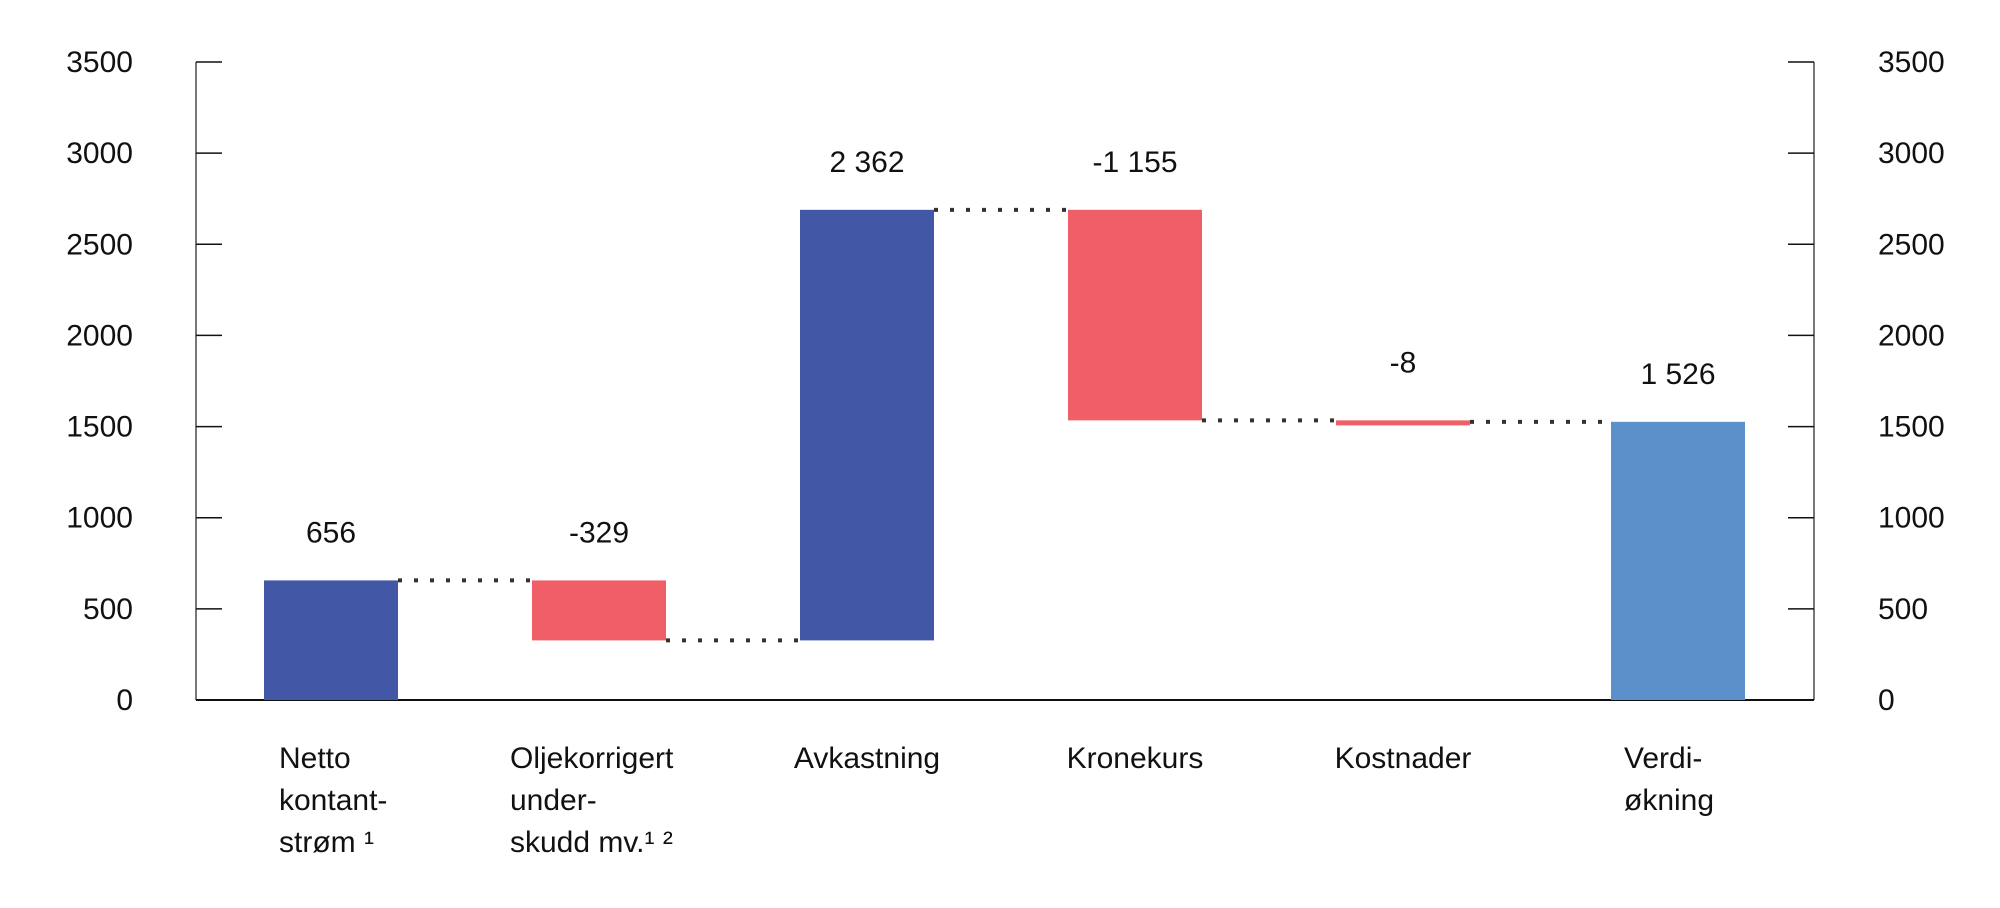  I want to click on right-tick-label: 2500, so click(1911, 244).